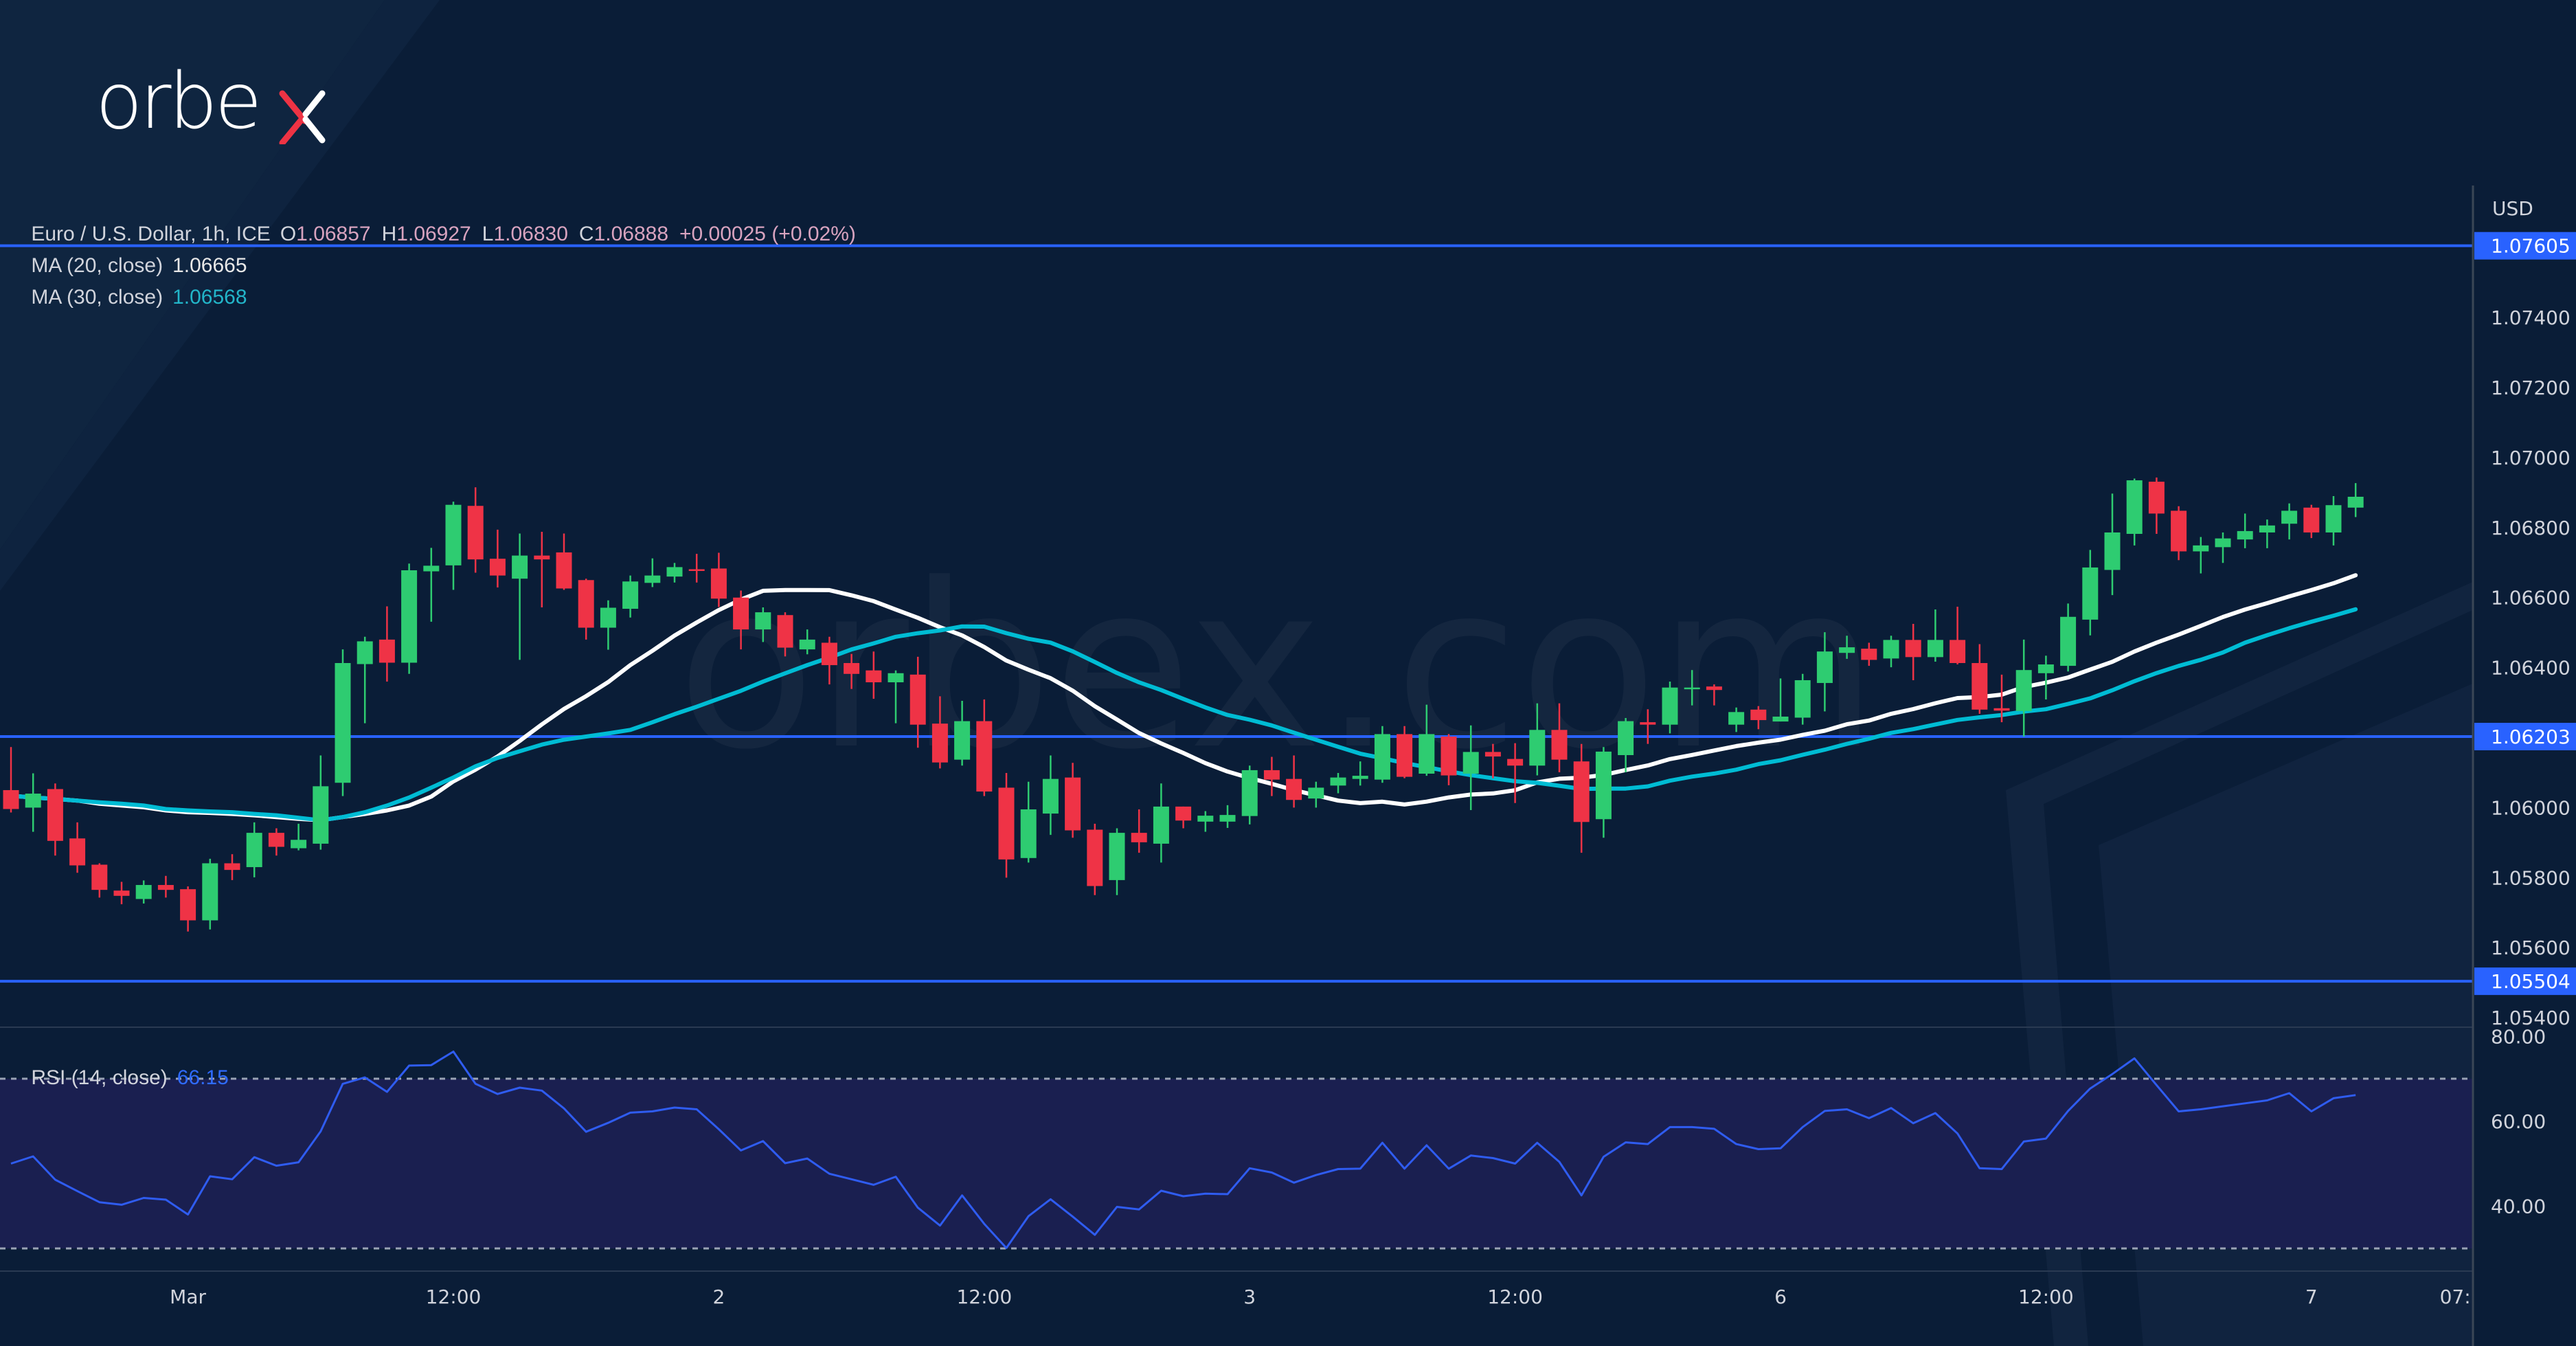 The height and width of the screenshot is (1346, 2576). Describe the element at coordinates (2524, 673) in the screenshot. I see `price-axis-background` at that location.